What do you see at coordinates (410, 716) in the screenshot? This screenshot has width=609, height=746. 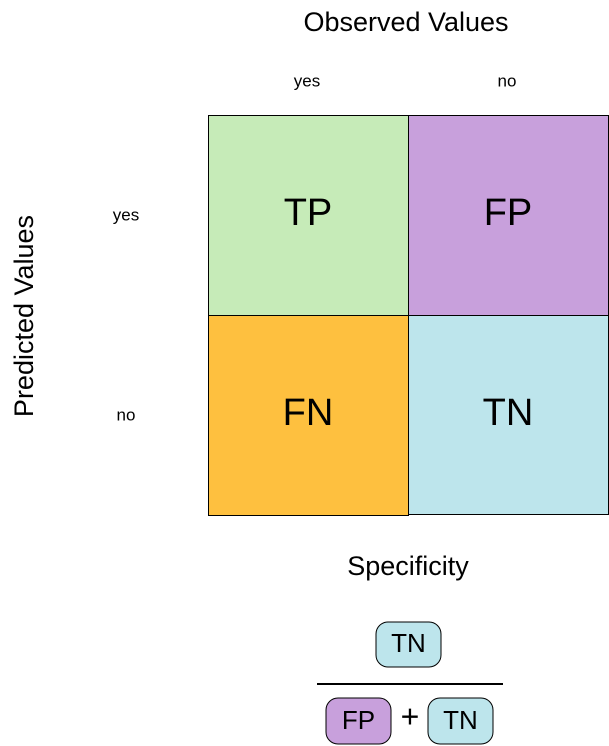 I see `operator: +` at bounding box center [410, 716].